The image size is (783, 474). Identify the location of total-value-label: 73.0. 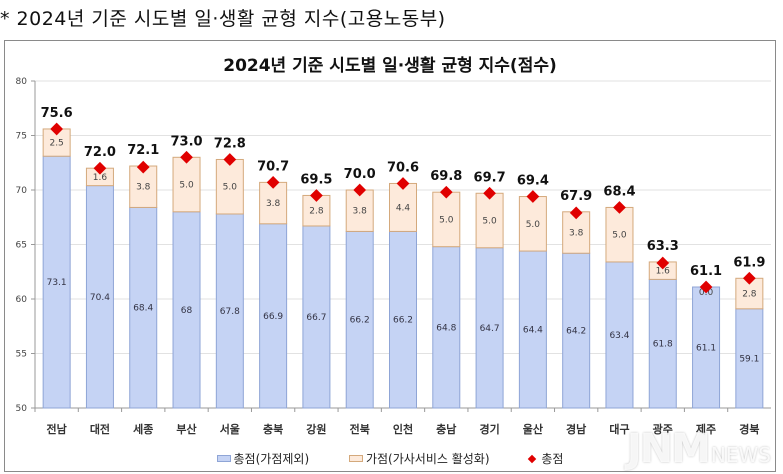
(186, 141).